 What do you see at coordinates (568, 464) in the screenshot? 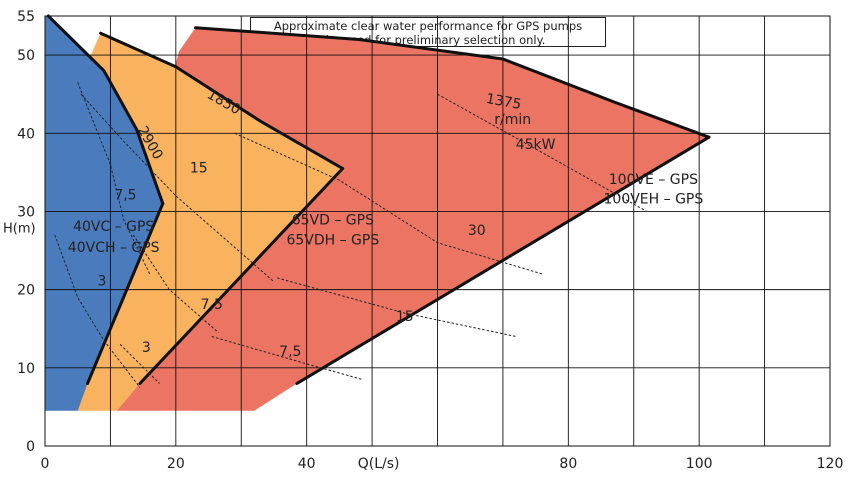
I see `x-tick-label: 80` at bounding box center [568, 464].